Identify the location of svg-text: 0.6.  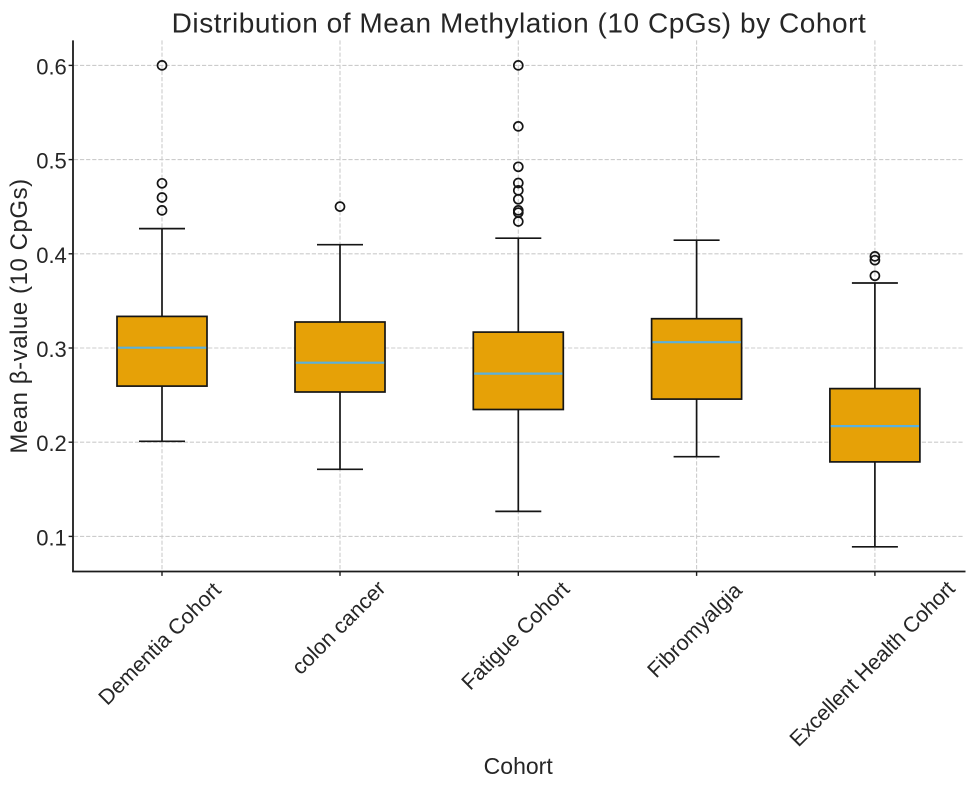
(51, 66).